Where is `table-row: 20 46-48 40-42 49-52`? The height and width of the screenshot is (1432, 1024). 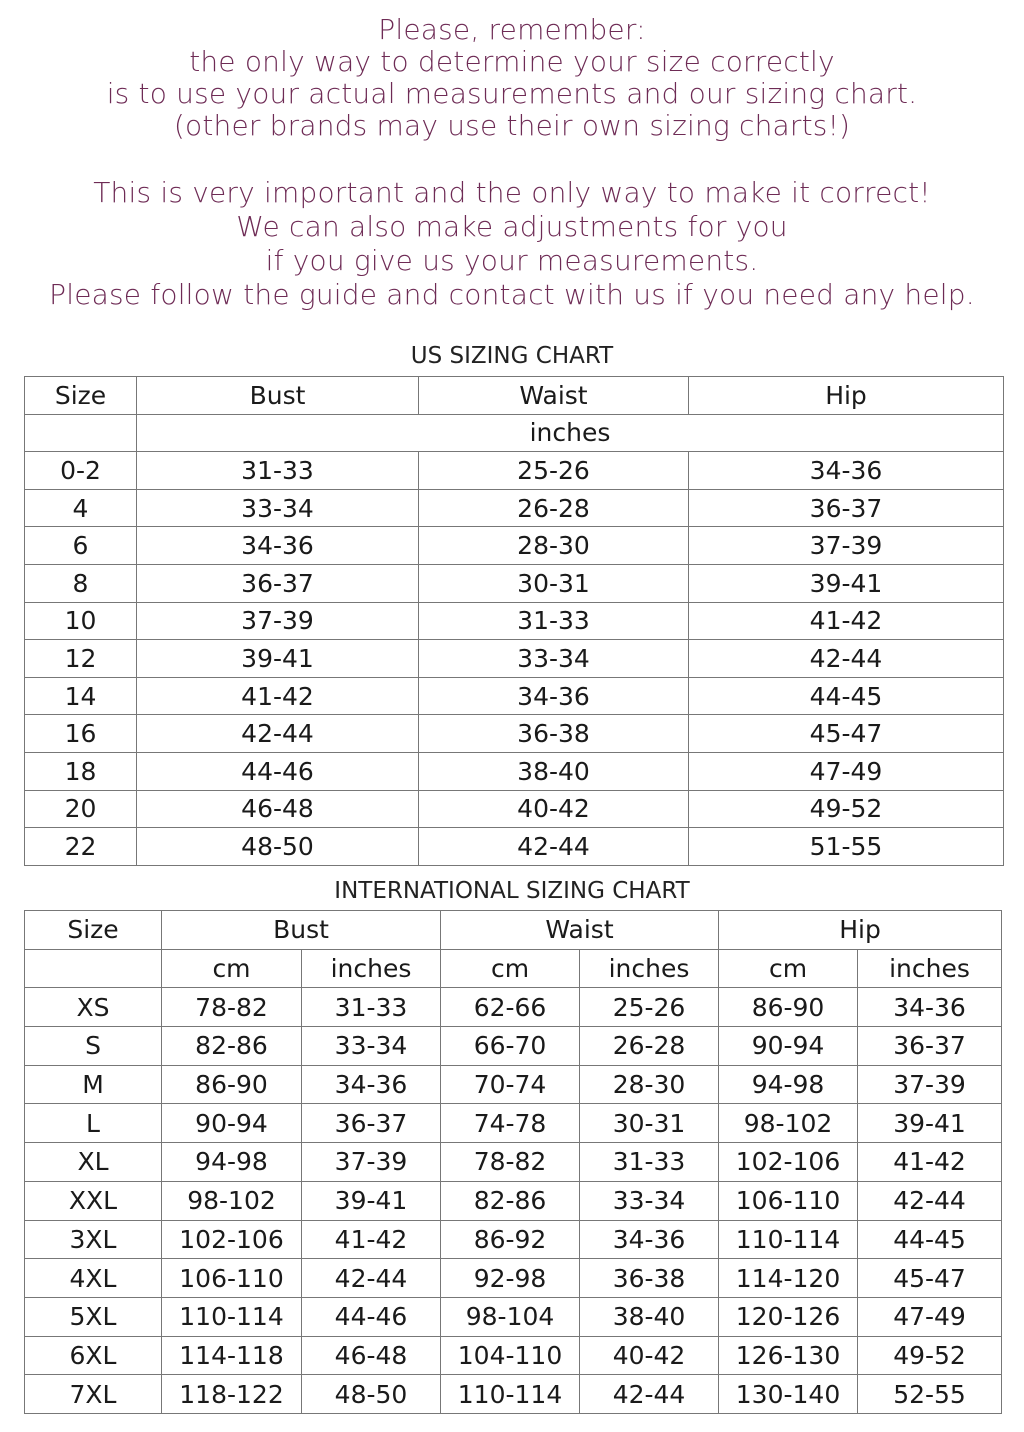 table-row: 20 46-48 40-42 49-52 is located at coordinates (514, 809).